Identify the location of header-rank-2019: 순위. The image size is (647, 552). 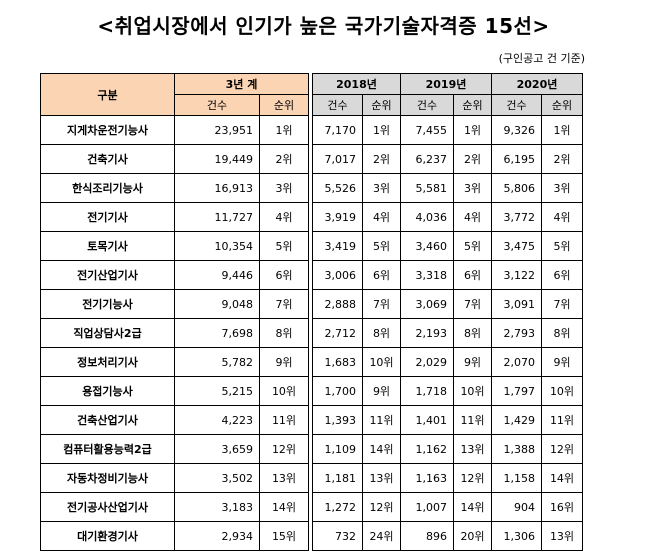
(472, 105).